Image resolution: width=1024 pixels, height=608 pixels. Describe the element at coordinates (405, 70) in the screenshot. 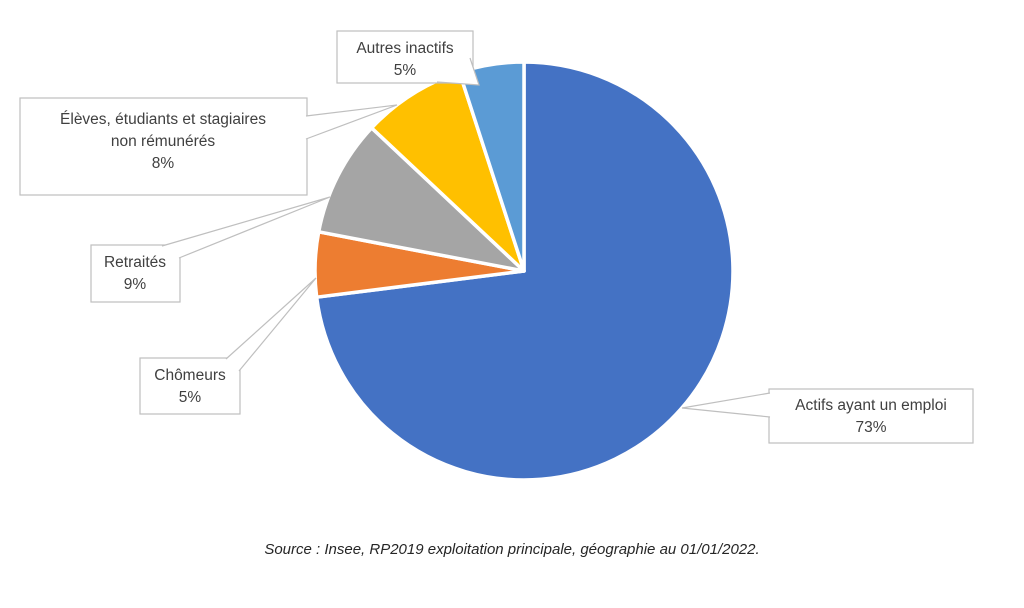

I see `callout-value-autres-inactifs: 5%` at that location.